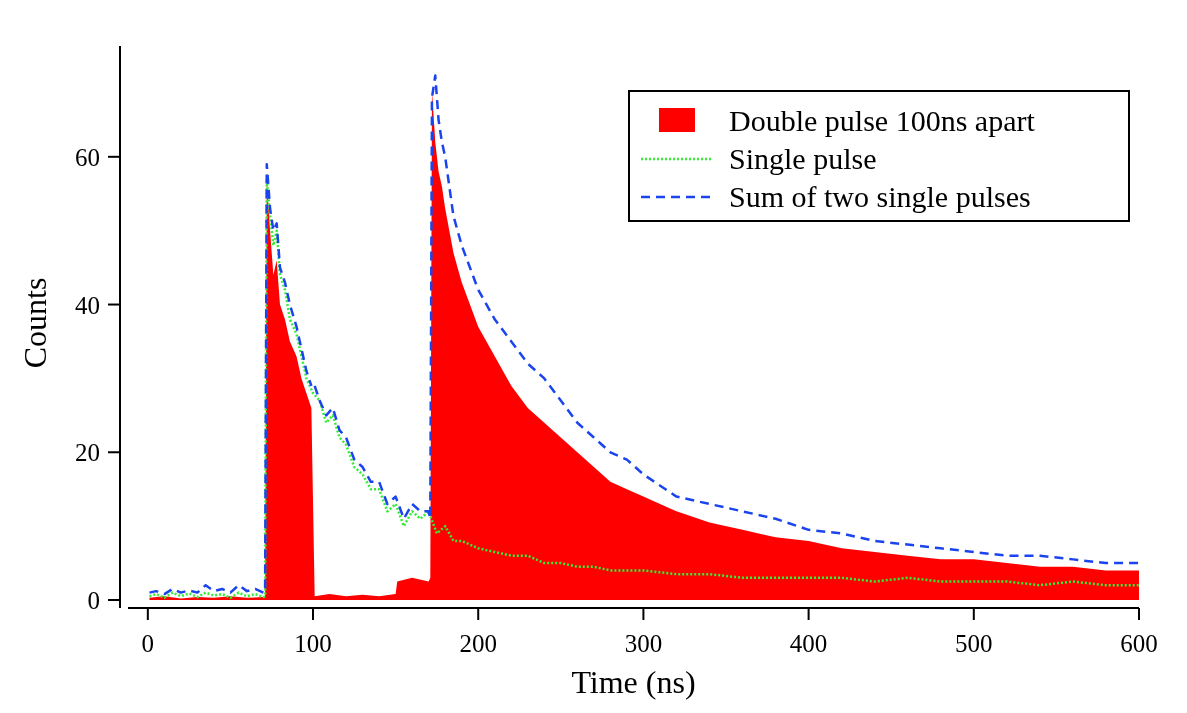 Image resolution: width=1187 pixels, height=713 pixels. What do you see at coordinates (87, 305) in the screenshot?
I see `y-tick-label: 40` at bounding box center [87, 305].